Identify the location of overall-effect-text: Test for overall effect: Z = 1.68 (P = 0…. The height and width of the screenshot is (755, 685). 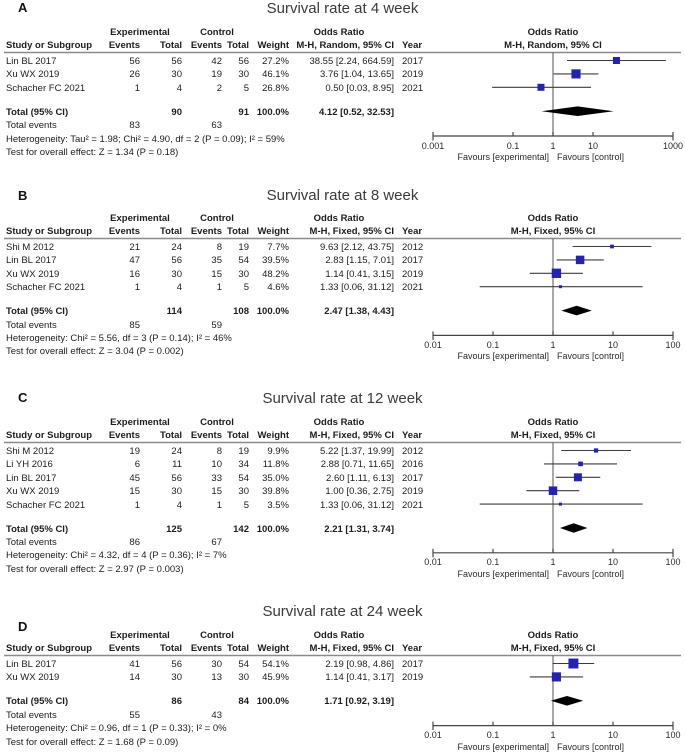
(92, 742).